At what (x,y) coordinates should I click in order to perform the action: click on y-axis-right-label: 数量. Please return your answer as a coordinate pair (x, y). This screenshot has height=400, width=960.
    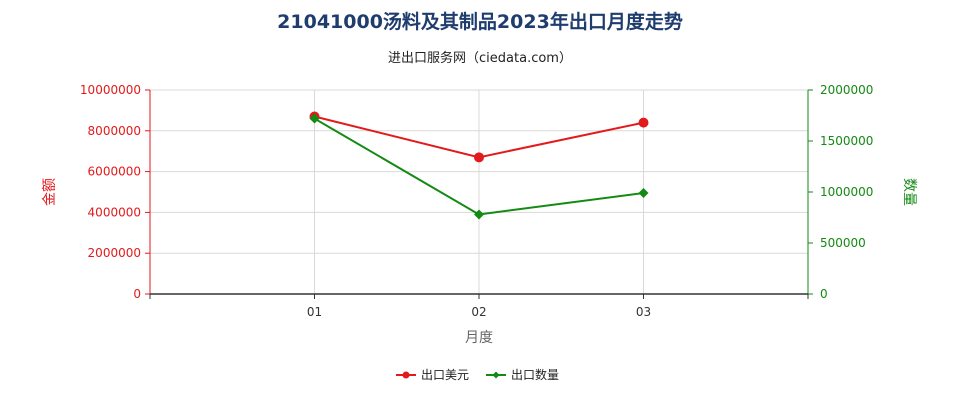
    Looking at the image, I should click on (909, 192).